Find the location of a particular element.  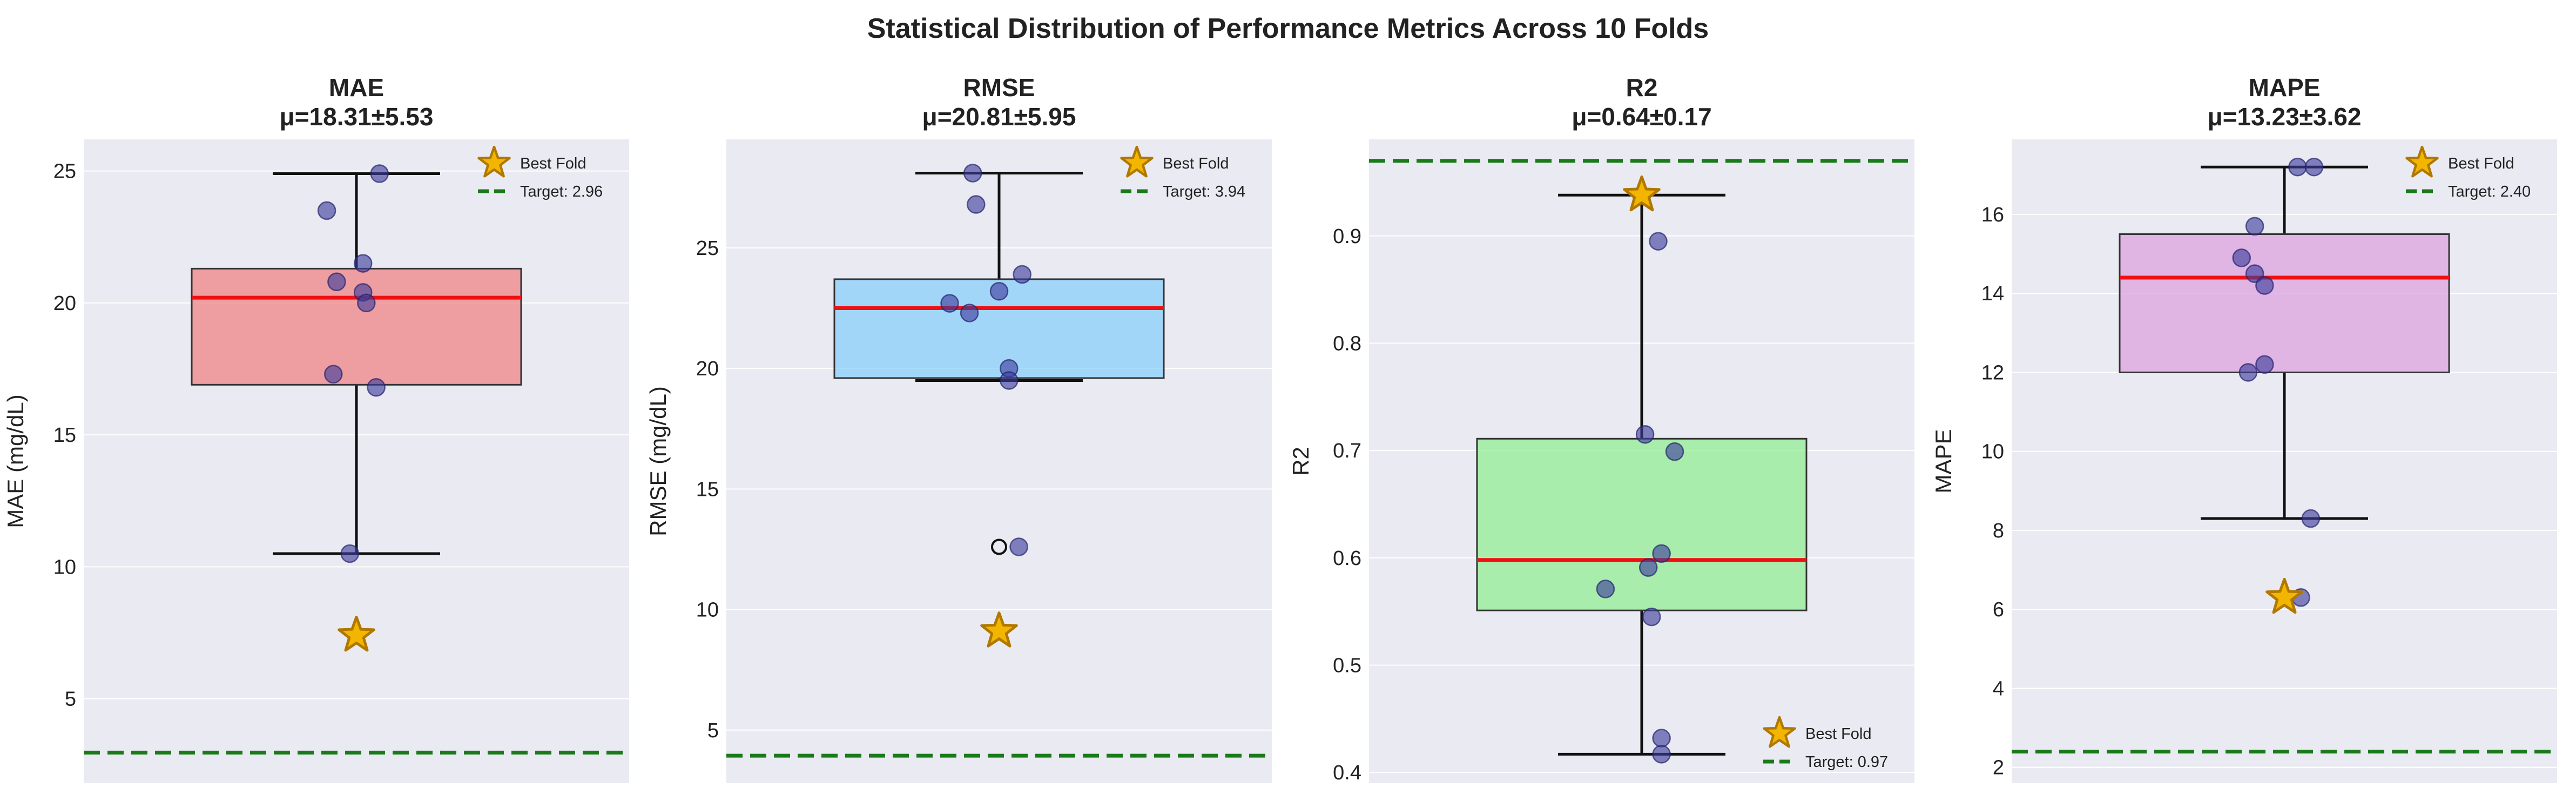

legend: Best Fold Target: 3.94 is located at coordinates (1182, 173).